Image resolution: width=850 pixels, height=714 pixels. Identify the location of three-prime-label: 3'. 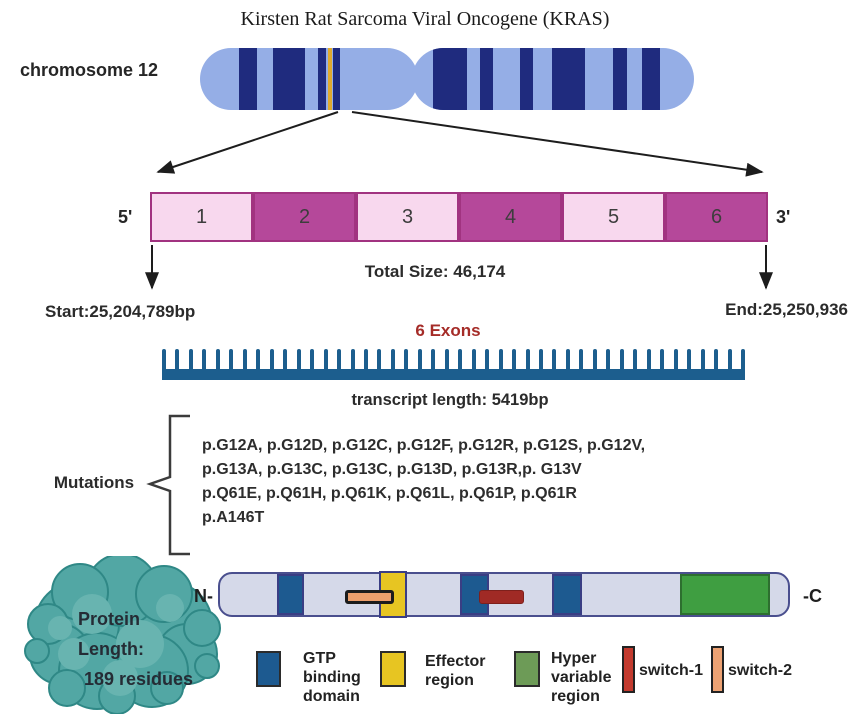
(783, 217).